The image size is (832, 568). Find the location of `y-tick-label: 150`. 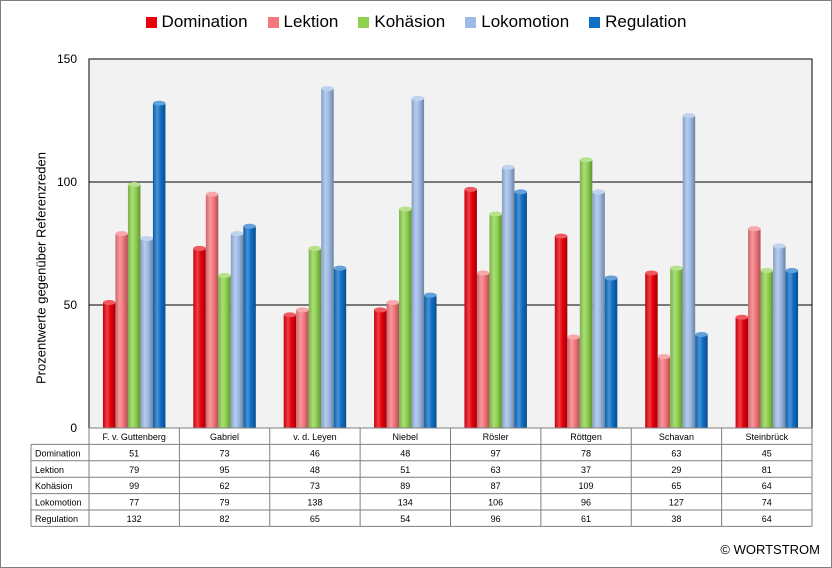

y-tick-label: 150 is located at coordinates (67, 59).